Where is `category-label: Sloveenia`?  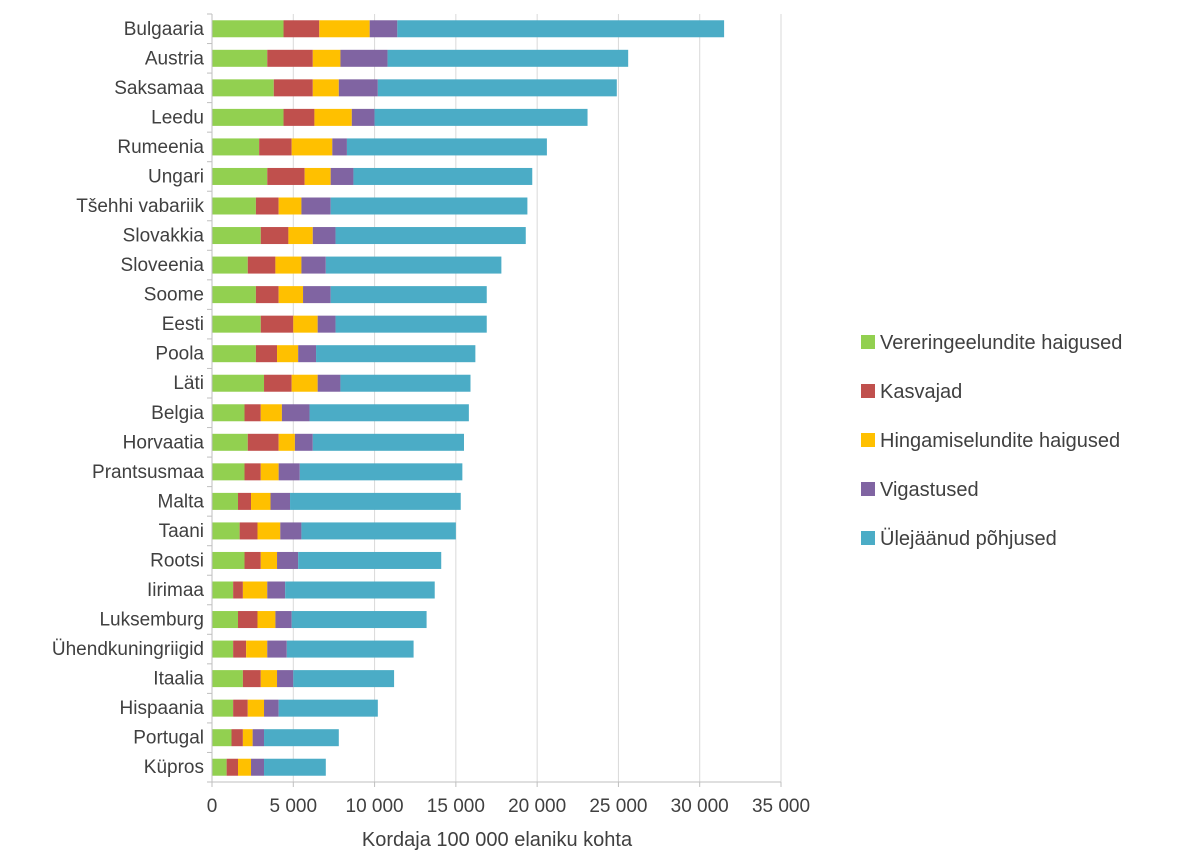 category-label: Sloveenia is located at coordinates (163, 265).